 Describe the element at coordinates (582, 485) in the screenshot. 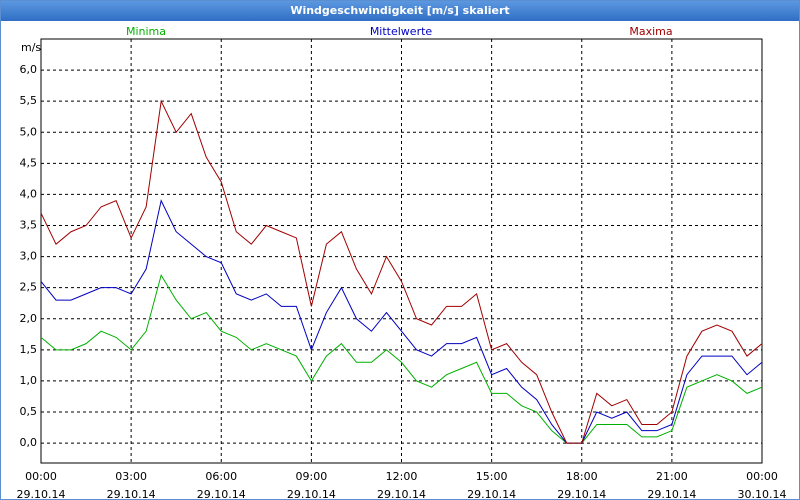

I see `x-tick-label: 18:00 29.10.14` at that location.